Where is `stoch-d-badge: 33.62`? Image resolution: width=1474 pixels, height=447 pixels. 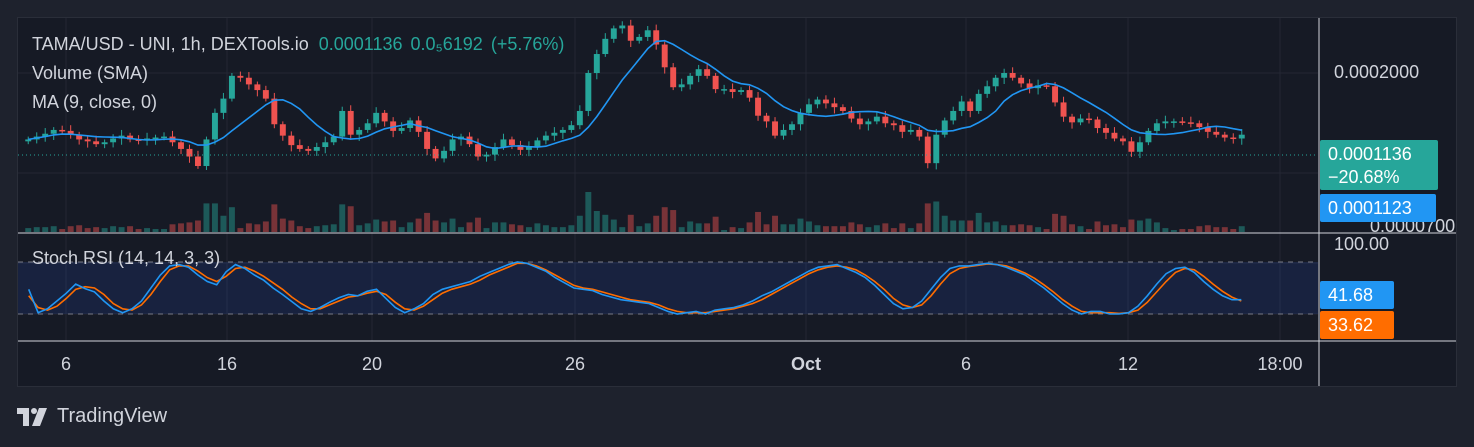 stoch-d-badge: 33.62 is located at coordinates (1357, 325).